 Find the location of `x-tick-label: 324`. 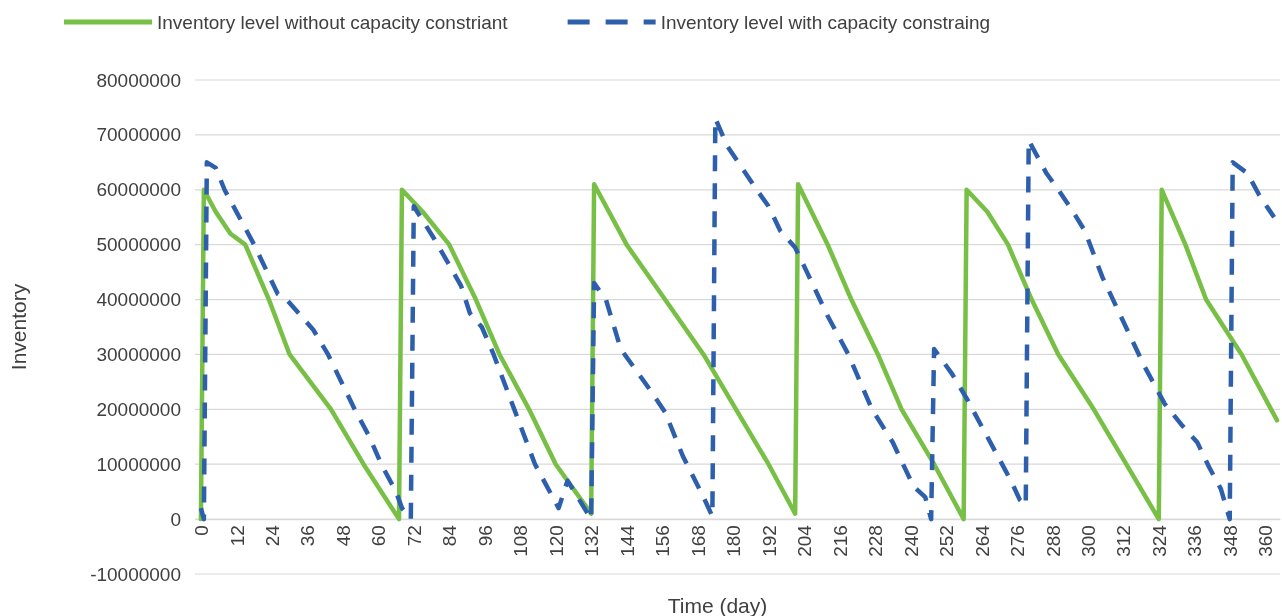

x-tick-label: 324 is located at coordinates (1159, 540).